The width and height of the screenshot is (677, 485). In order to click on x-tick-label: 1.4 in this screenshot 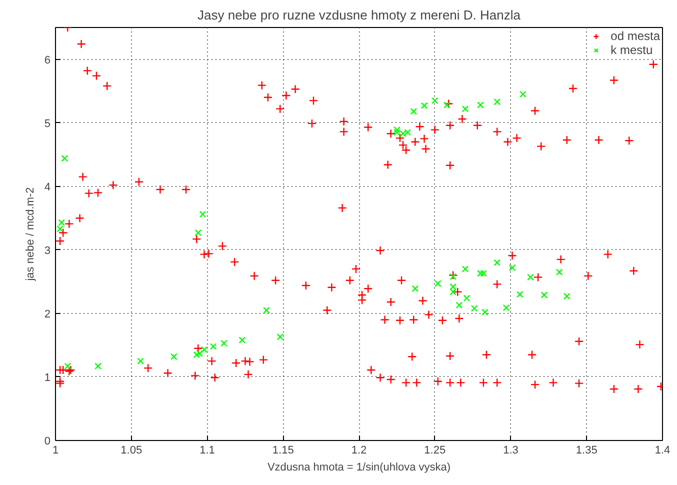, I will do `click(662, 450)`.